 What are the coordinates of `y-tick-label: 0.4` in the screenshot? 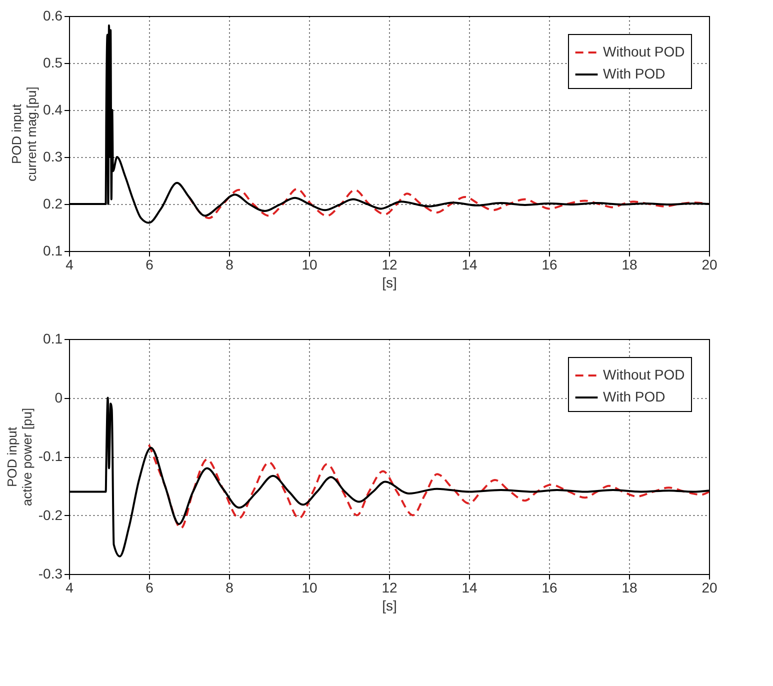 It's located at (53, 110).